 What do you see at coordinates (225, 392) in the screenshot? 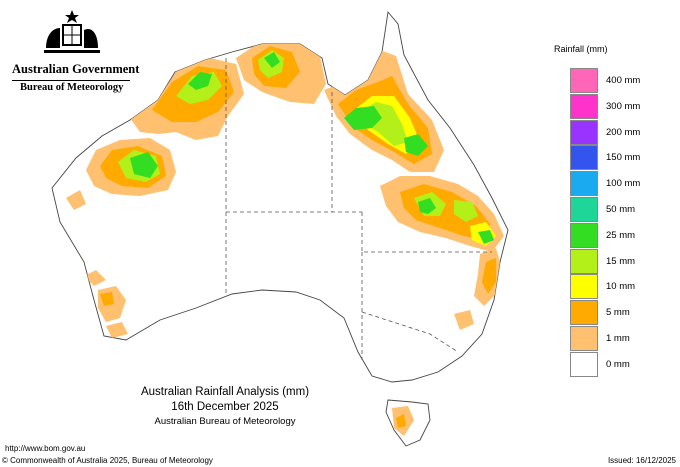
I see `caption-title: Australian Rainfall Analysis (mm)` at bounding box center [225, 392].